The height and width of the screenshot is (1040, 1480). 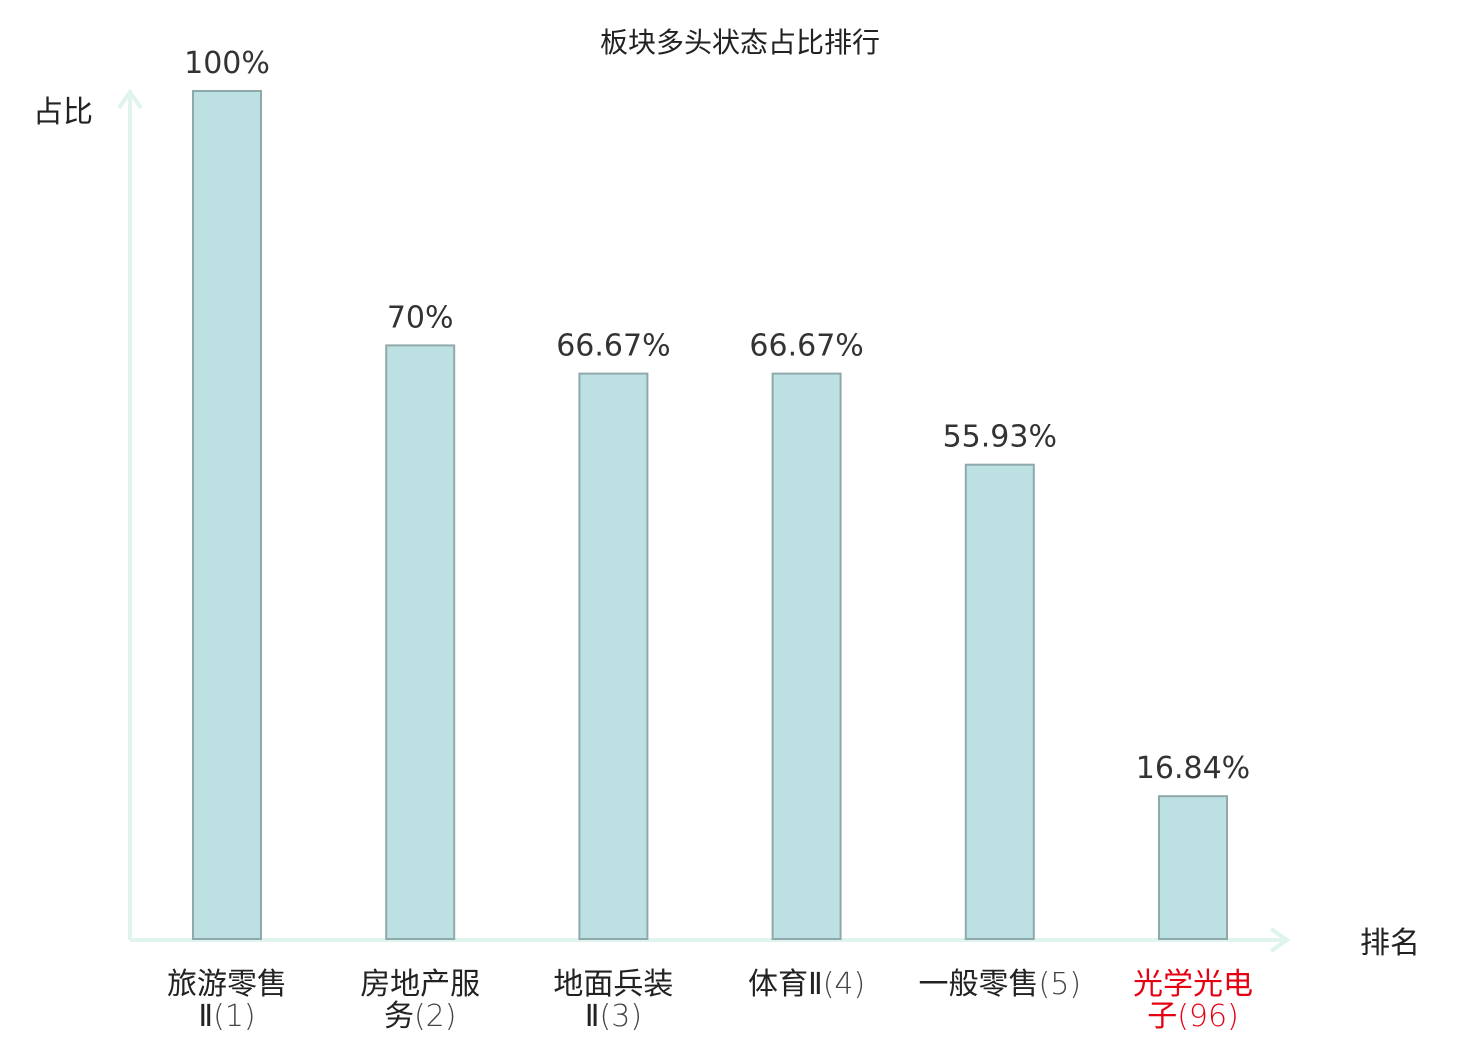 I want to click on x-axis-arrow-icon, so click(x=1280, y=940).